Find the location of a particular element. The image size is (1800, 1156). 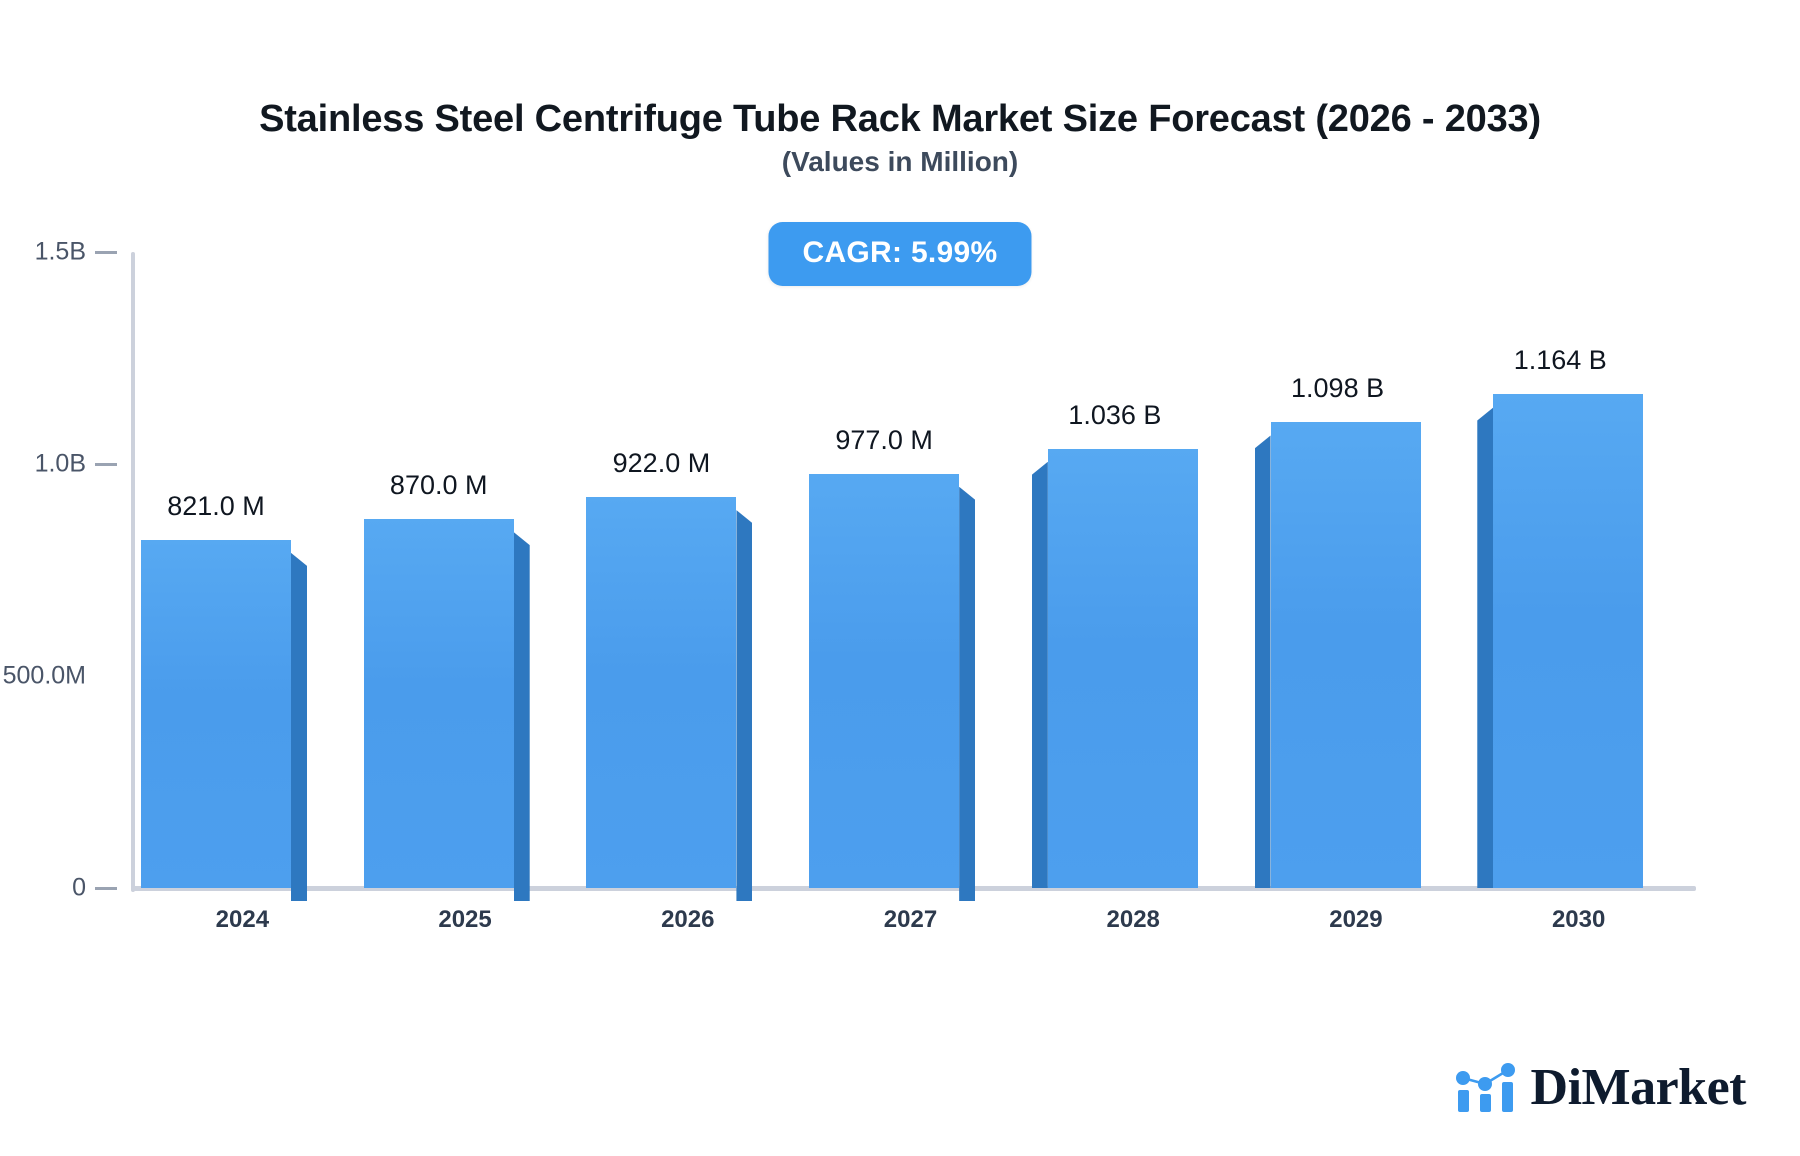

bar-slot: 1.164 B is located at coordinates (1560, 570).